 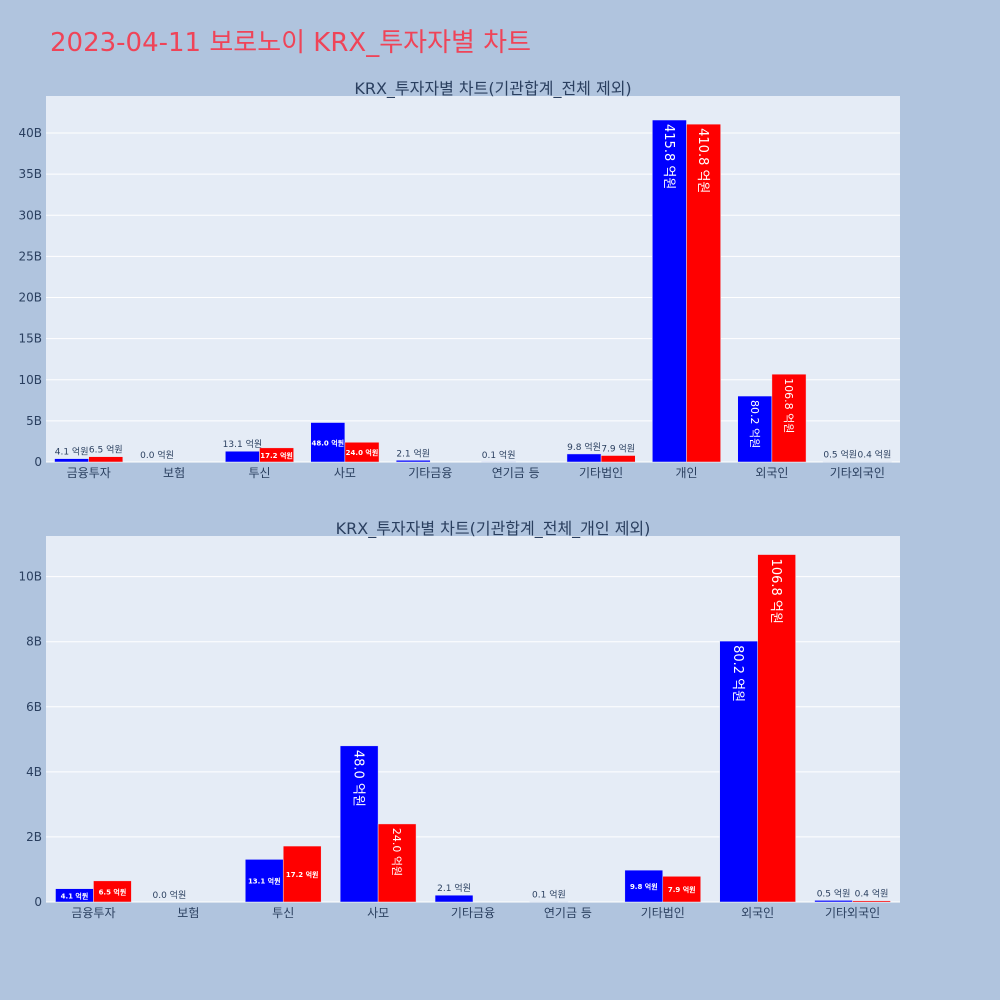 I want to click on y-tick-label: 15B, so click(x=30, y=339).